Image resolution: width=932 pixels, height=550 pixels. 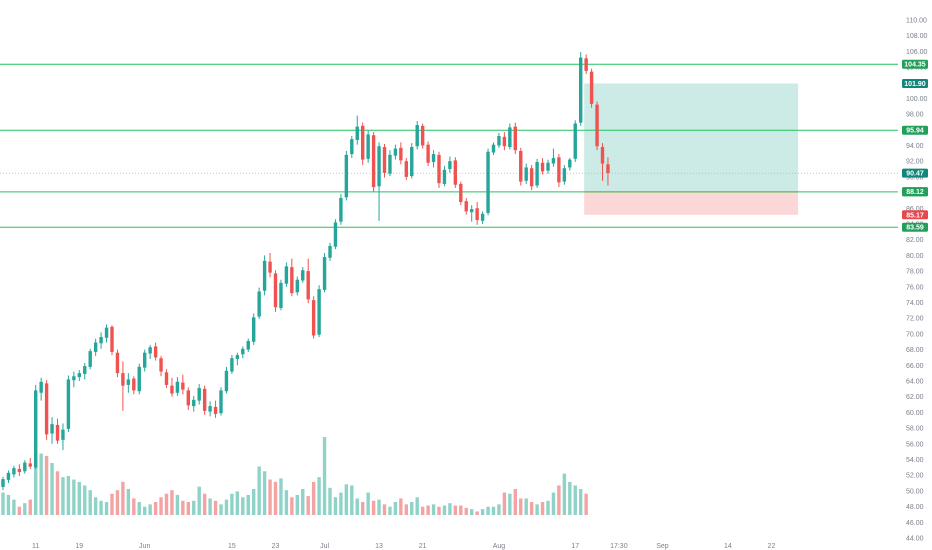 What do you see at coordinates (691, 203) in the screenshot?
I see `stop-loss-zone` at bounding box center [691, 203].